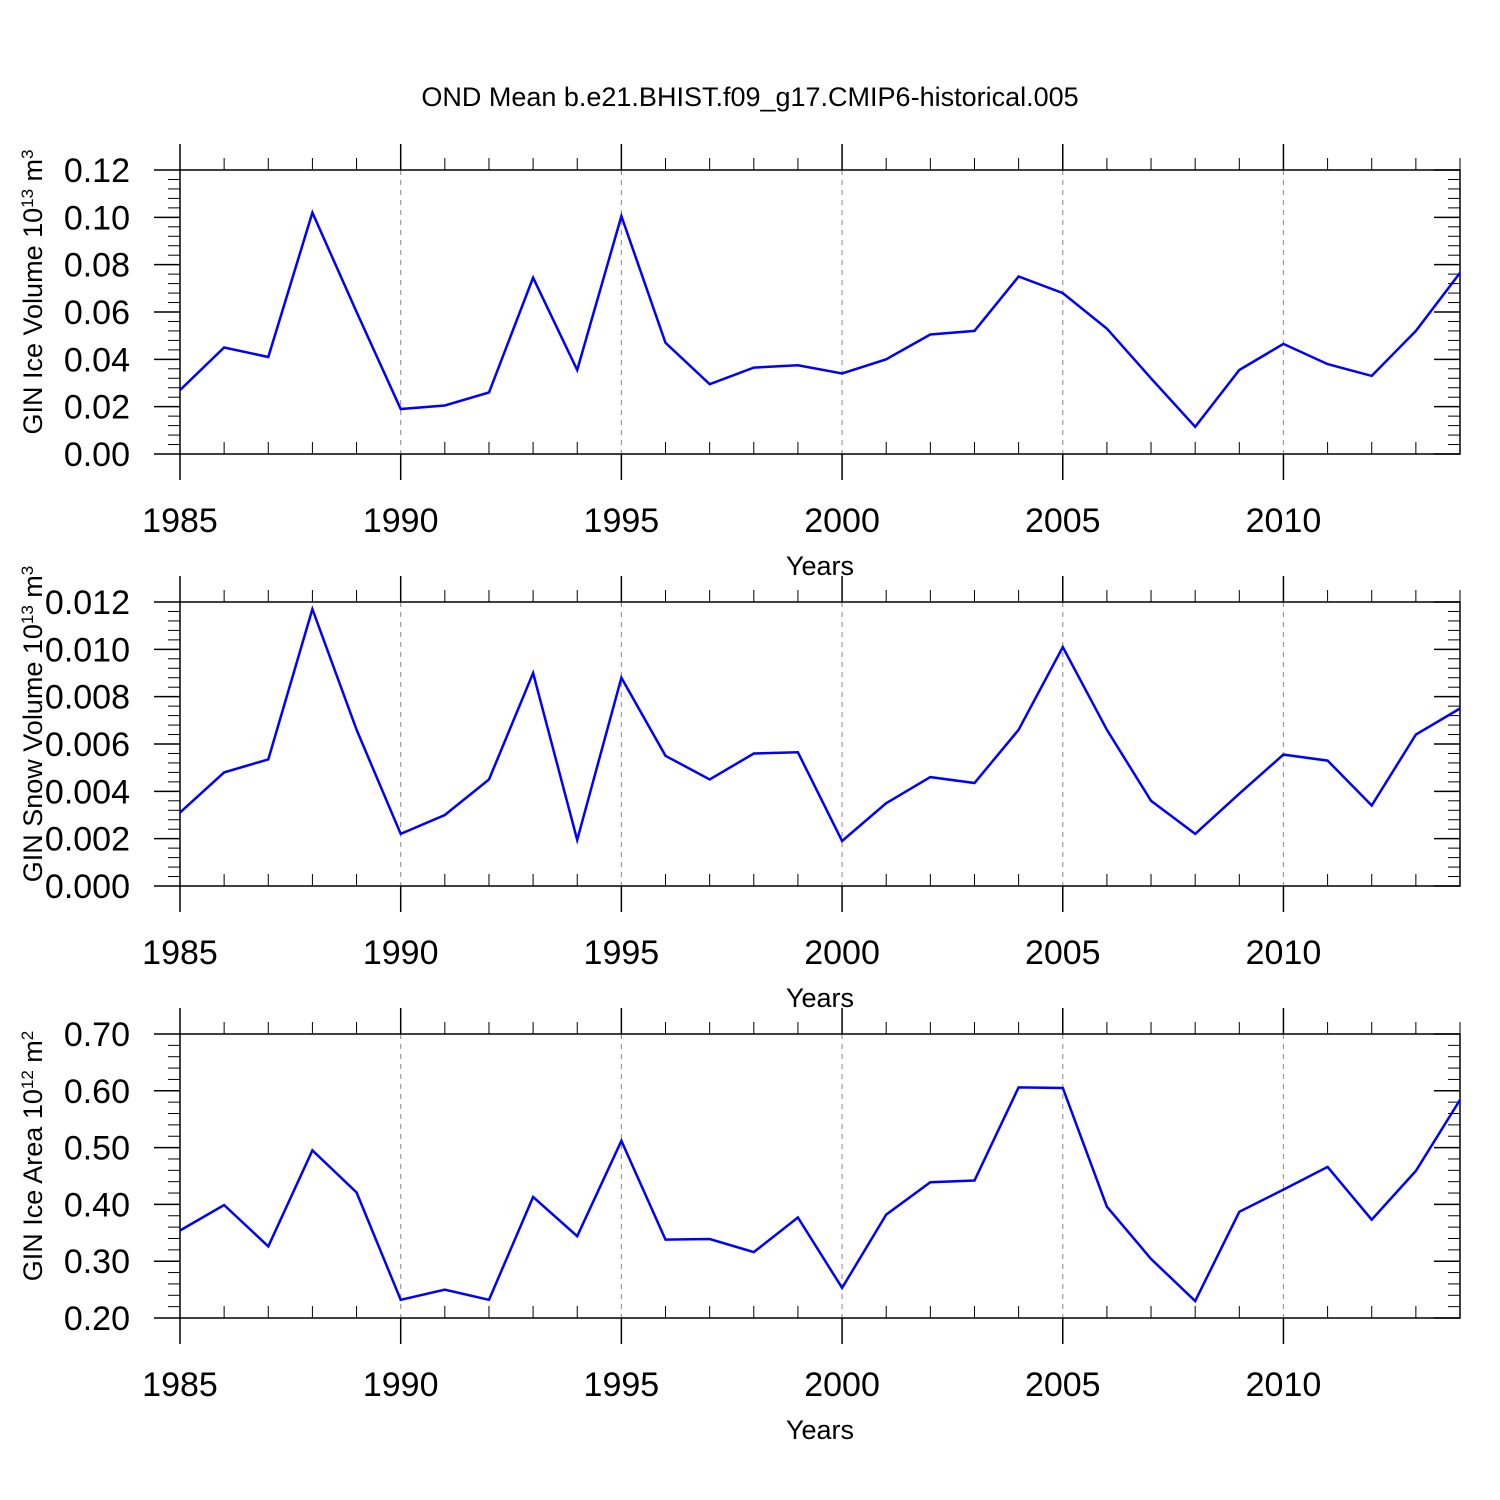 This screenshot has height=1500, width=1500. I want to click on snow-volume-ytick-label: 0.008, so click(87, 698).